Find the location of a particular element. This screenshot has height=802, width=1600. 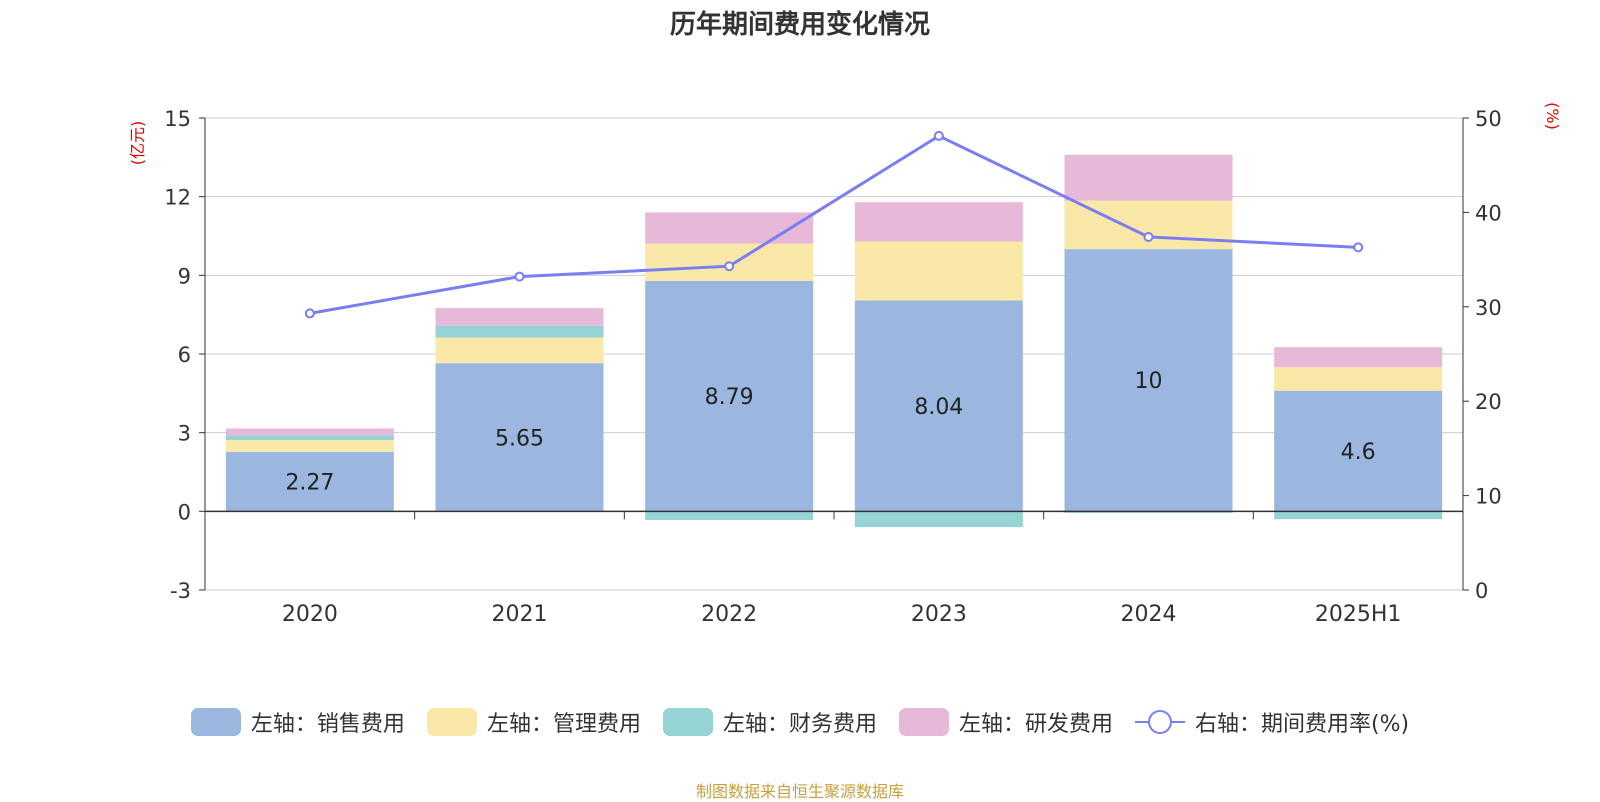

right-tick-label: 20 is located at coordinates (1488, 402).